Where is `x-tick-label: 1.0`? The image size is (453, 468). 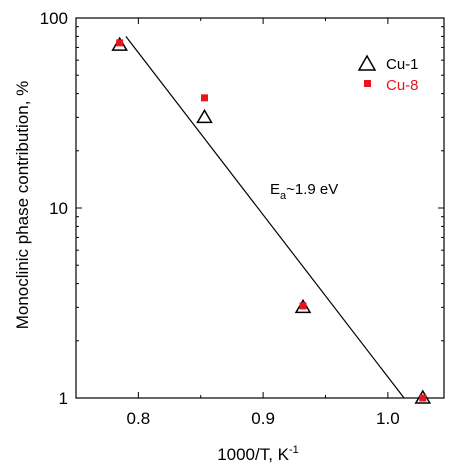
x-tick-label: 1.0 is located at coordinates (388, 418).